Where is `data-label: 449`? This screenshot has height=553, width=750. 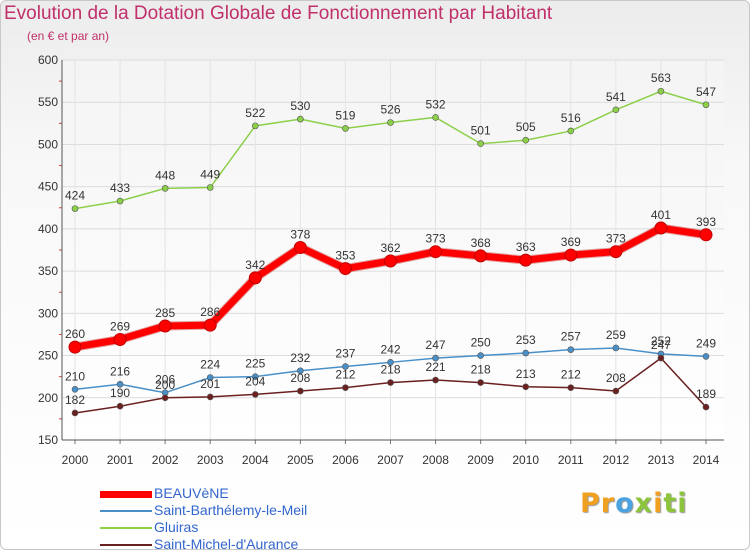 data-label: 449 is located at coordinates (210, 175).